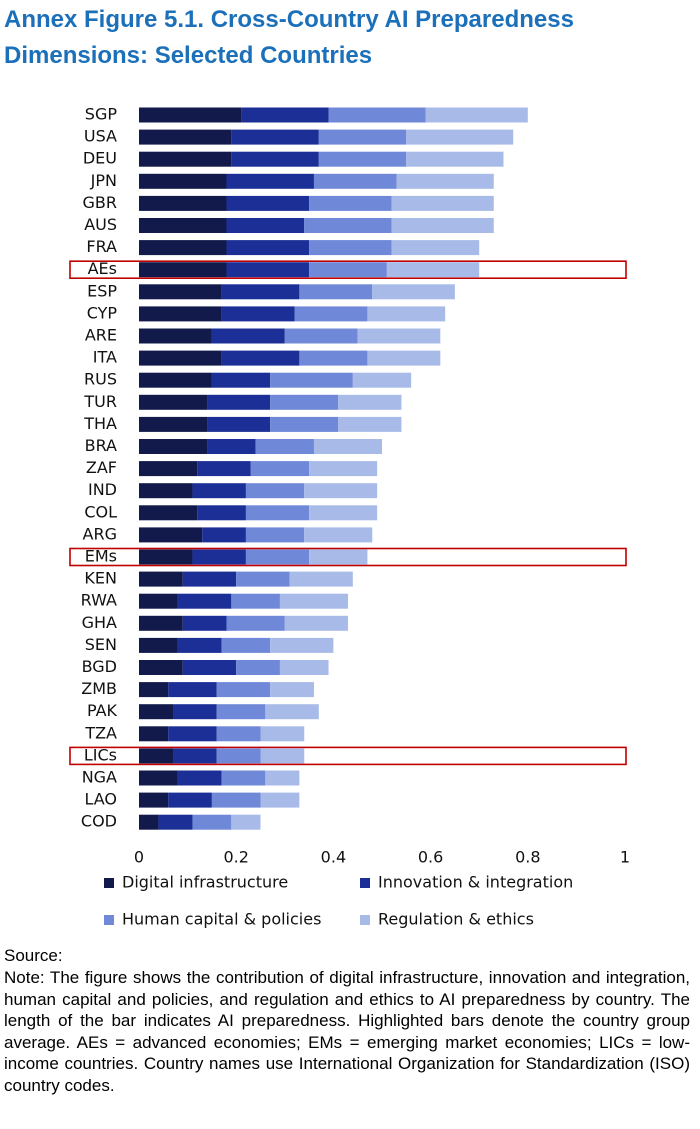  Describe the element at coordinates (100, 158) in the screenshot. I see `category-label: DEU` at that location.